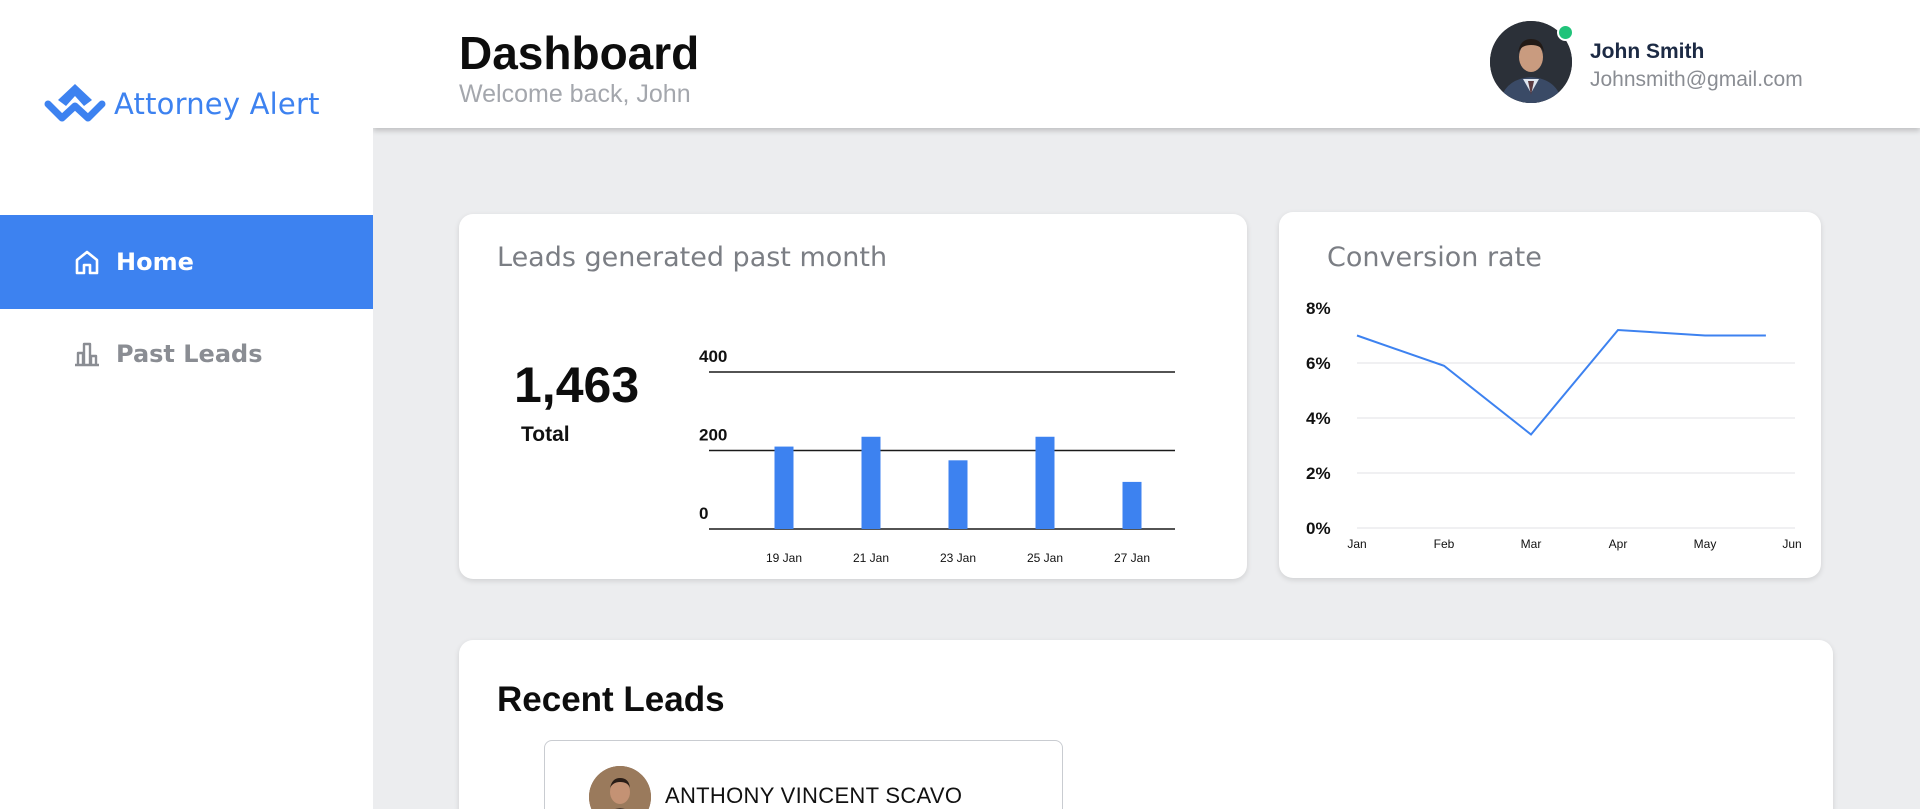 The width and height of the screenshot is (1920, 809). What do you see at coordinates (713, 356) in the screenshot?
I see `y-tick-label: 400` at bounding box center [713, 356].